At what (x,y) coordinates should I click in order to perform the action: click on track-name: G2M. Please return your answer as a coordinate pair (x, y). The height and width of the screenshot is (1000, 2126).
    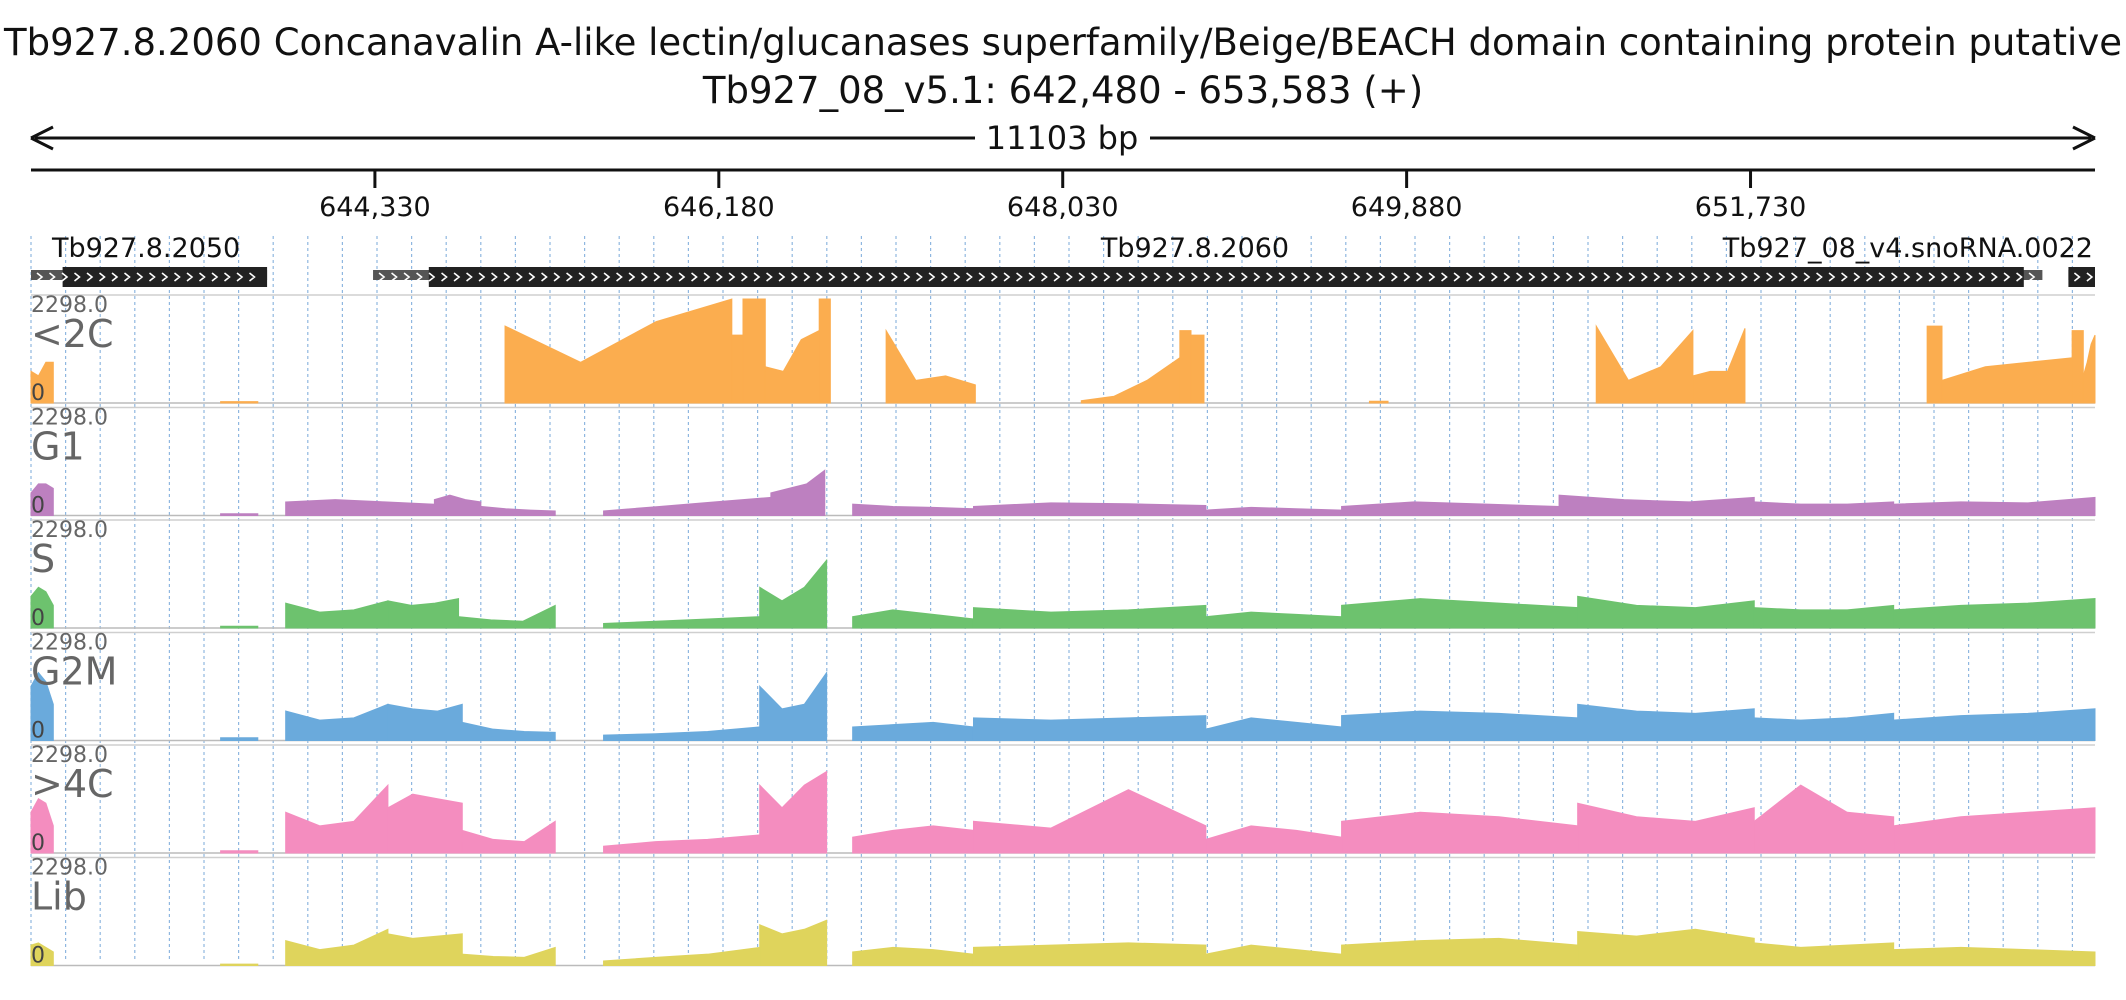
    Looking at the image, I should click on (74, 672).